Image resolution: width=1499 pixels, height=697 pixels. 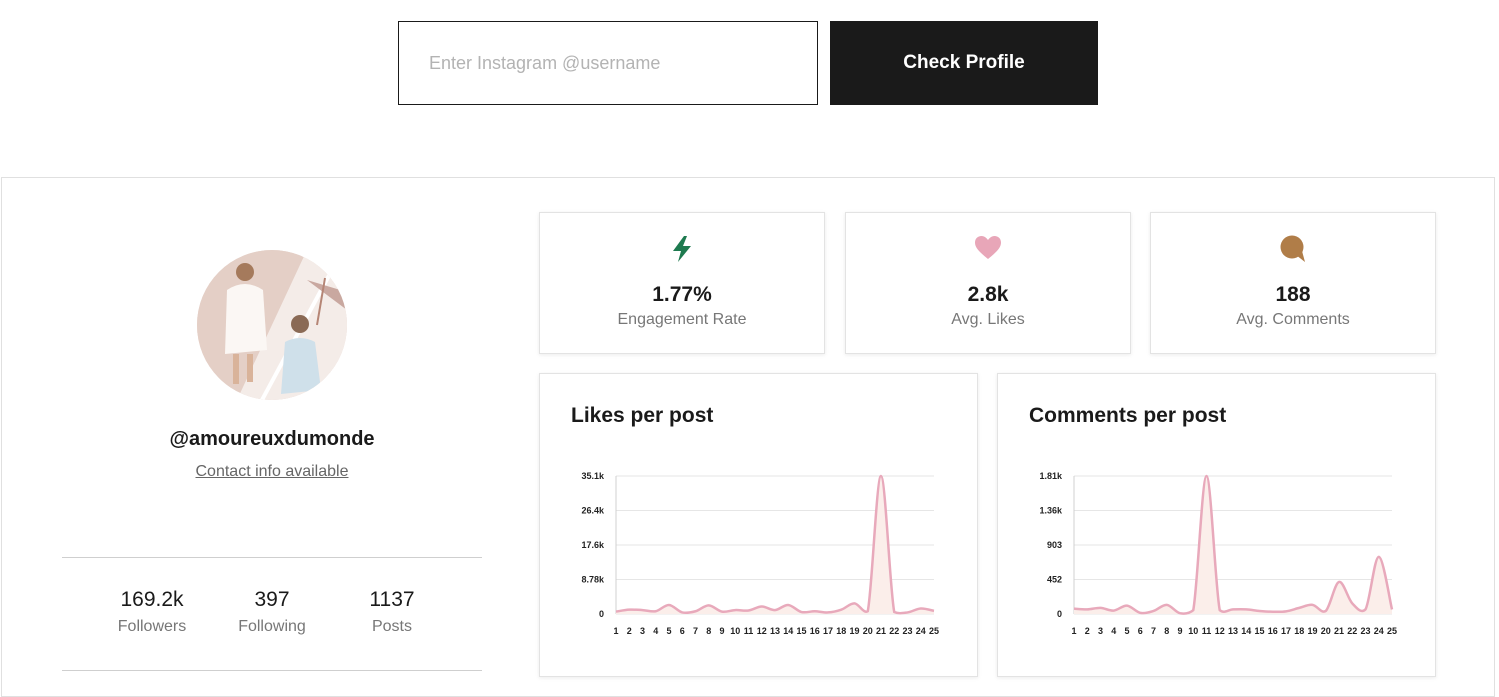 What do you see at coordinates (593, 511) in the screenshot?
I see `y-tick-label: 26.4k` at bounding box center [593, 511].